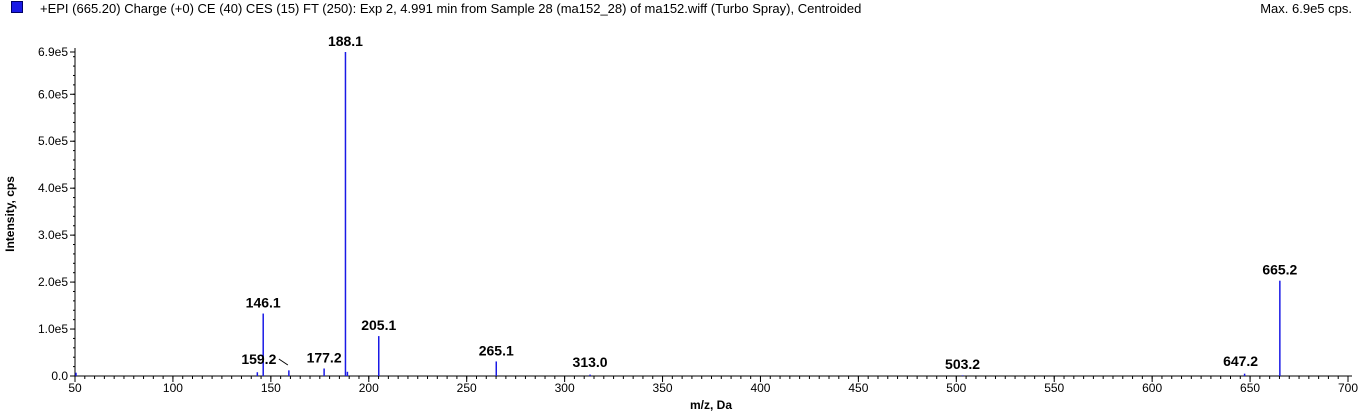 This screenshot has height=413, width=1360. What do you see at coordinates (496, 350) in the screenshot?
I see `peak-label: 265.1` at bounding box center [496, 350].